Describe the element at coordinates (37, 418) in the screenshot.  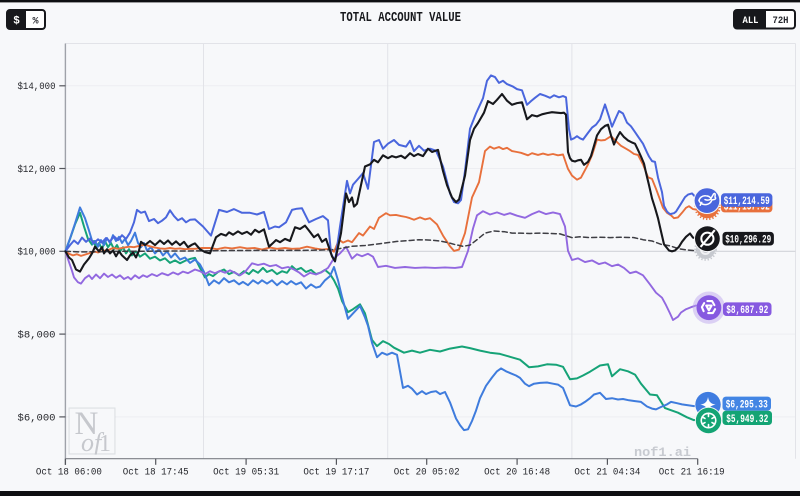
I see `svg-text: $6,000` at that location.